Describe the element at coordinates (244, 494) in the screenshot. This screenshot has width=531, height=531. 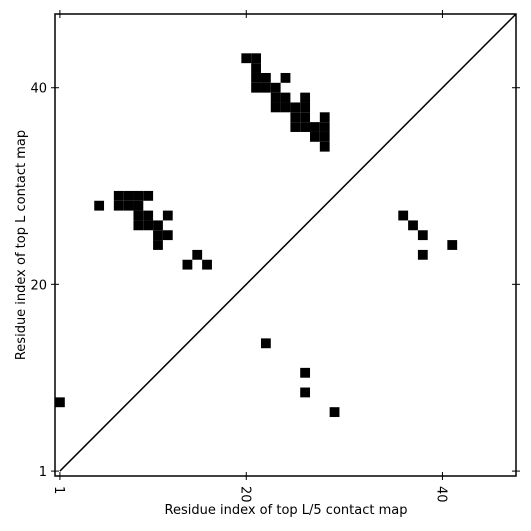
I see `x-tick-label: 20` at that location.